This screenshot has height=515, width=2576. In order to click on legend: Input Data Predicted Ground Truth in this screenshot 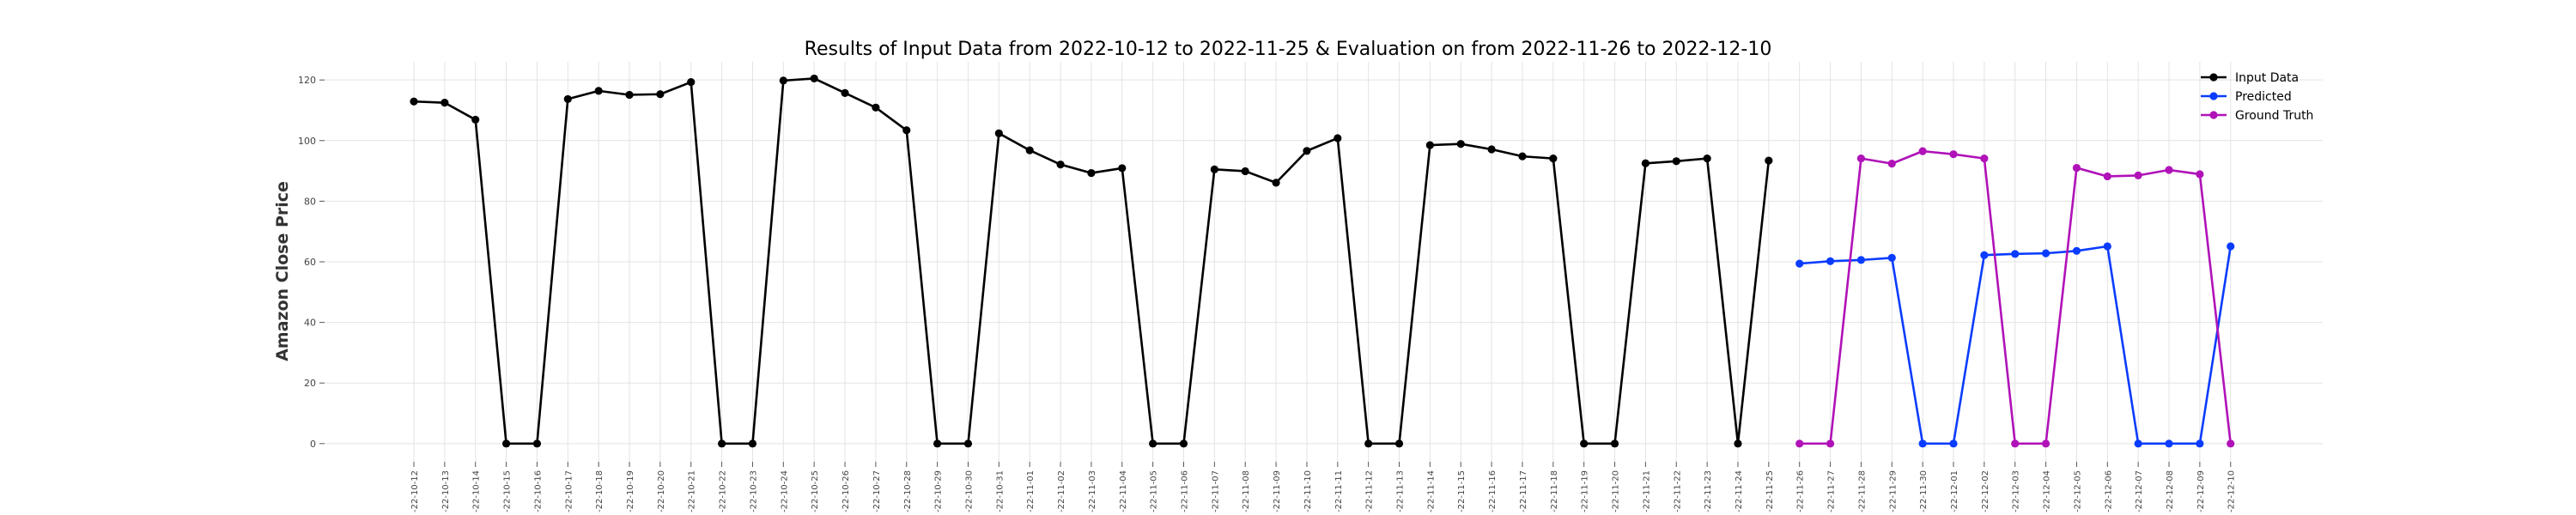, I will do `click(2257, 97)`.